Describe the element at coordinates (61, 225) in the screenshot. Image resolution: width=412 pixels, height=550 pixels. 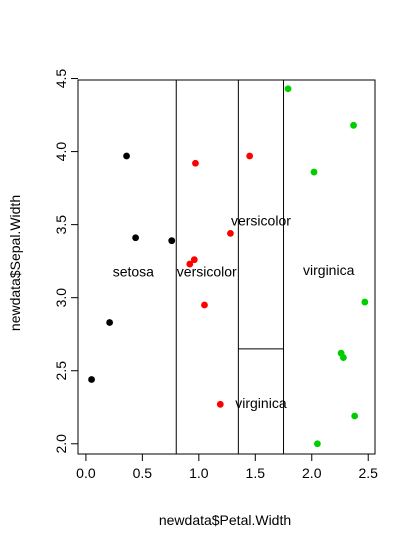
I see `y-tick-label-3: 3.5` at that location.